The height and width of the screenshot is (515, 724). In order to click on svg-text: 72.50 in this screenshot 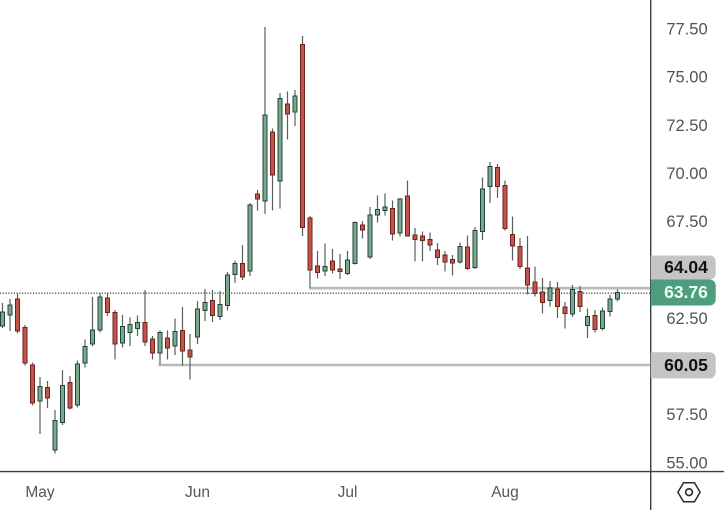, I will do `click(686, 126)`.